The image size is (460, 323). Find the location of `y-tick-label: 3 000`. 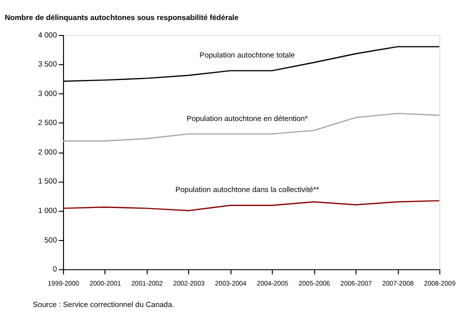

y-tick-label: 3 000 is located at coordinates (47, 93).